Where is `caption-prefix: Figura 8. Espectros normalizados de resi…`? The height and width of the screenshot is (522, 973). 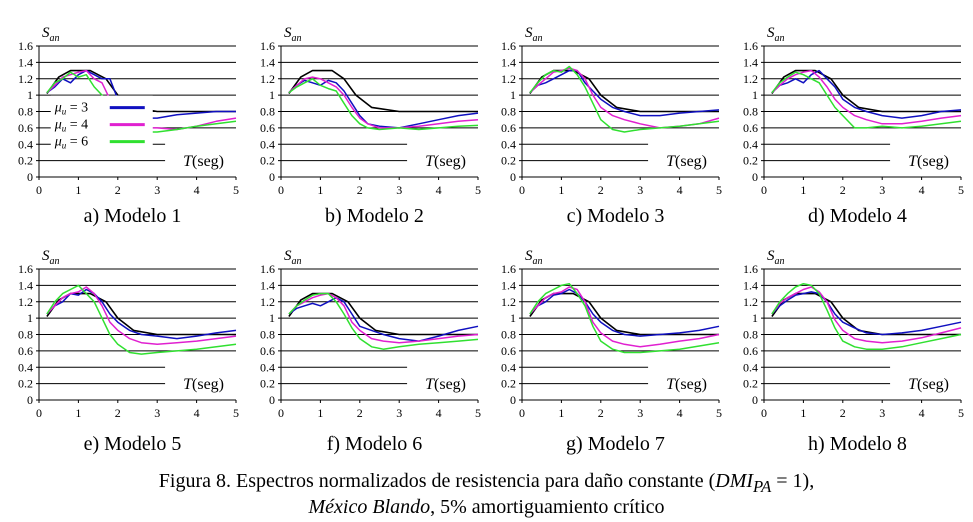
caption-prefix: Figura 8. Espectros normalizados de resi… is located at coordinates (437, 481).